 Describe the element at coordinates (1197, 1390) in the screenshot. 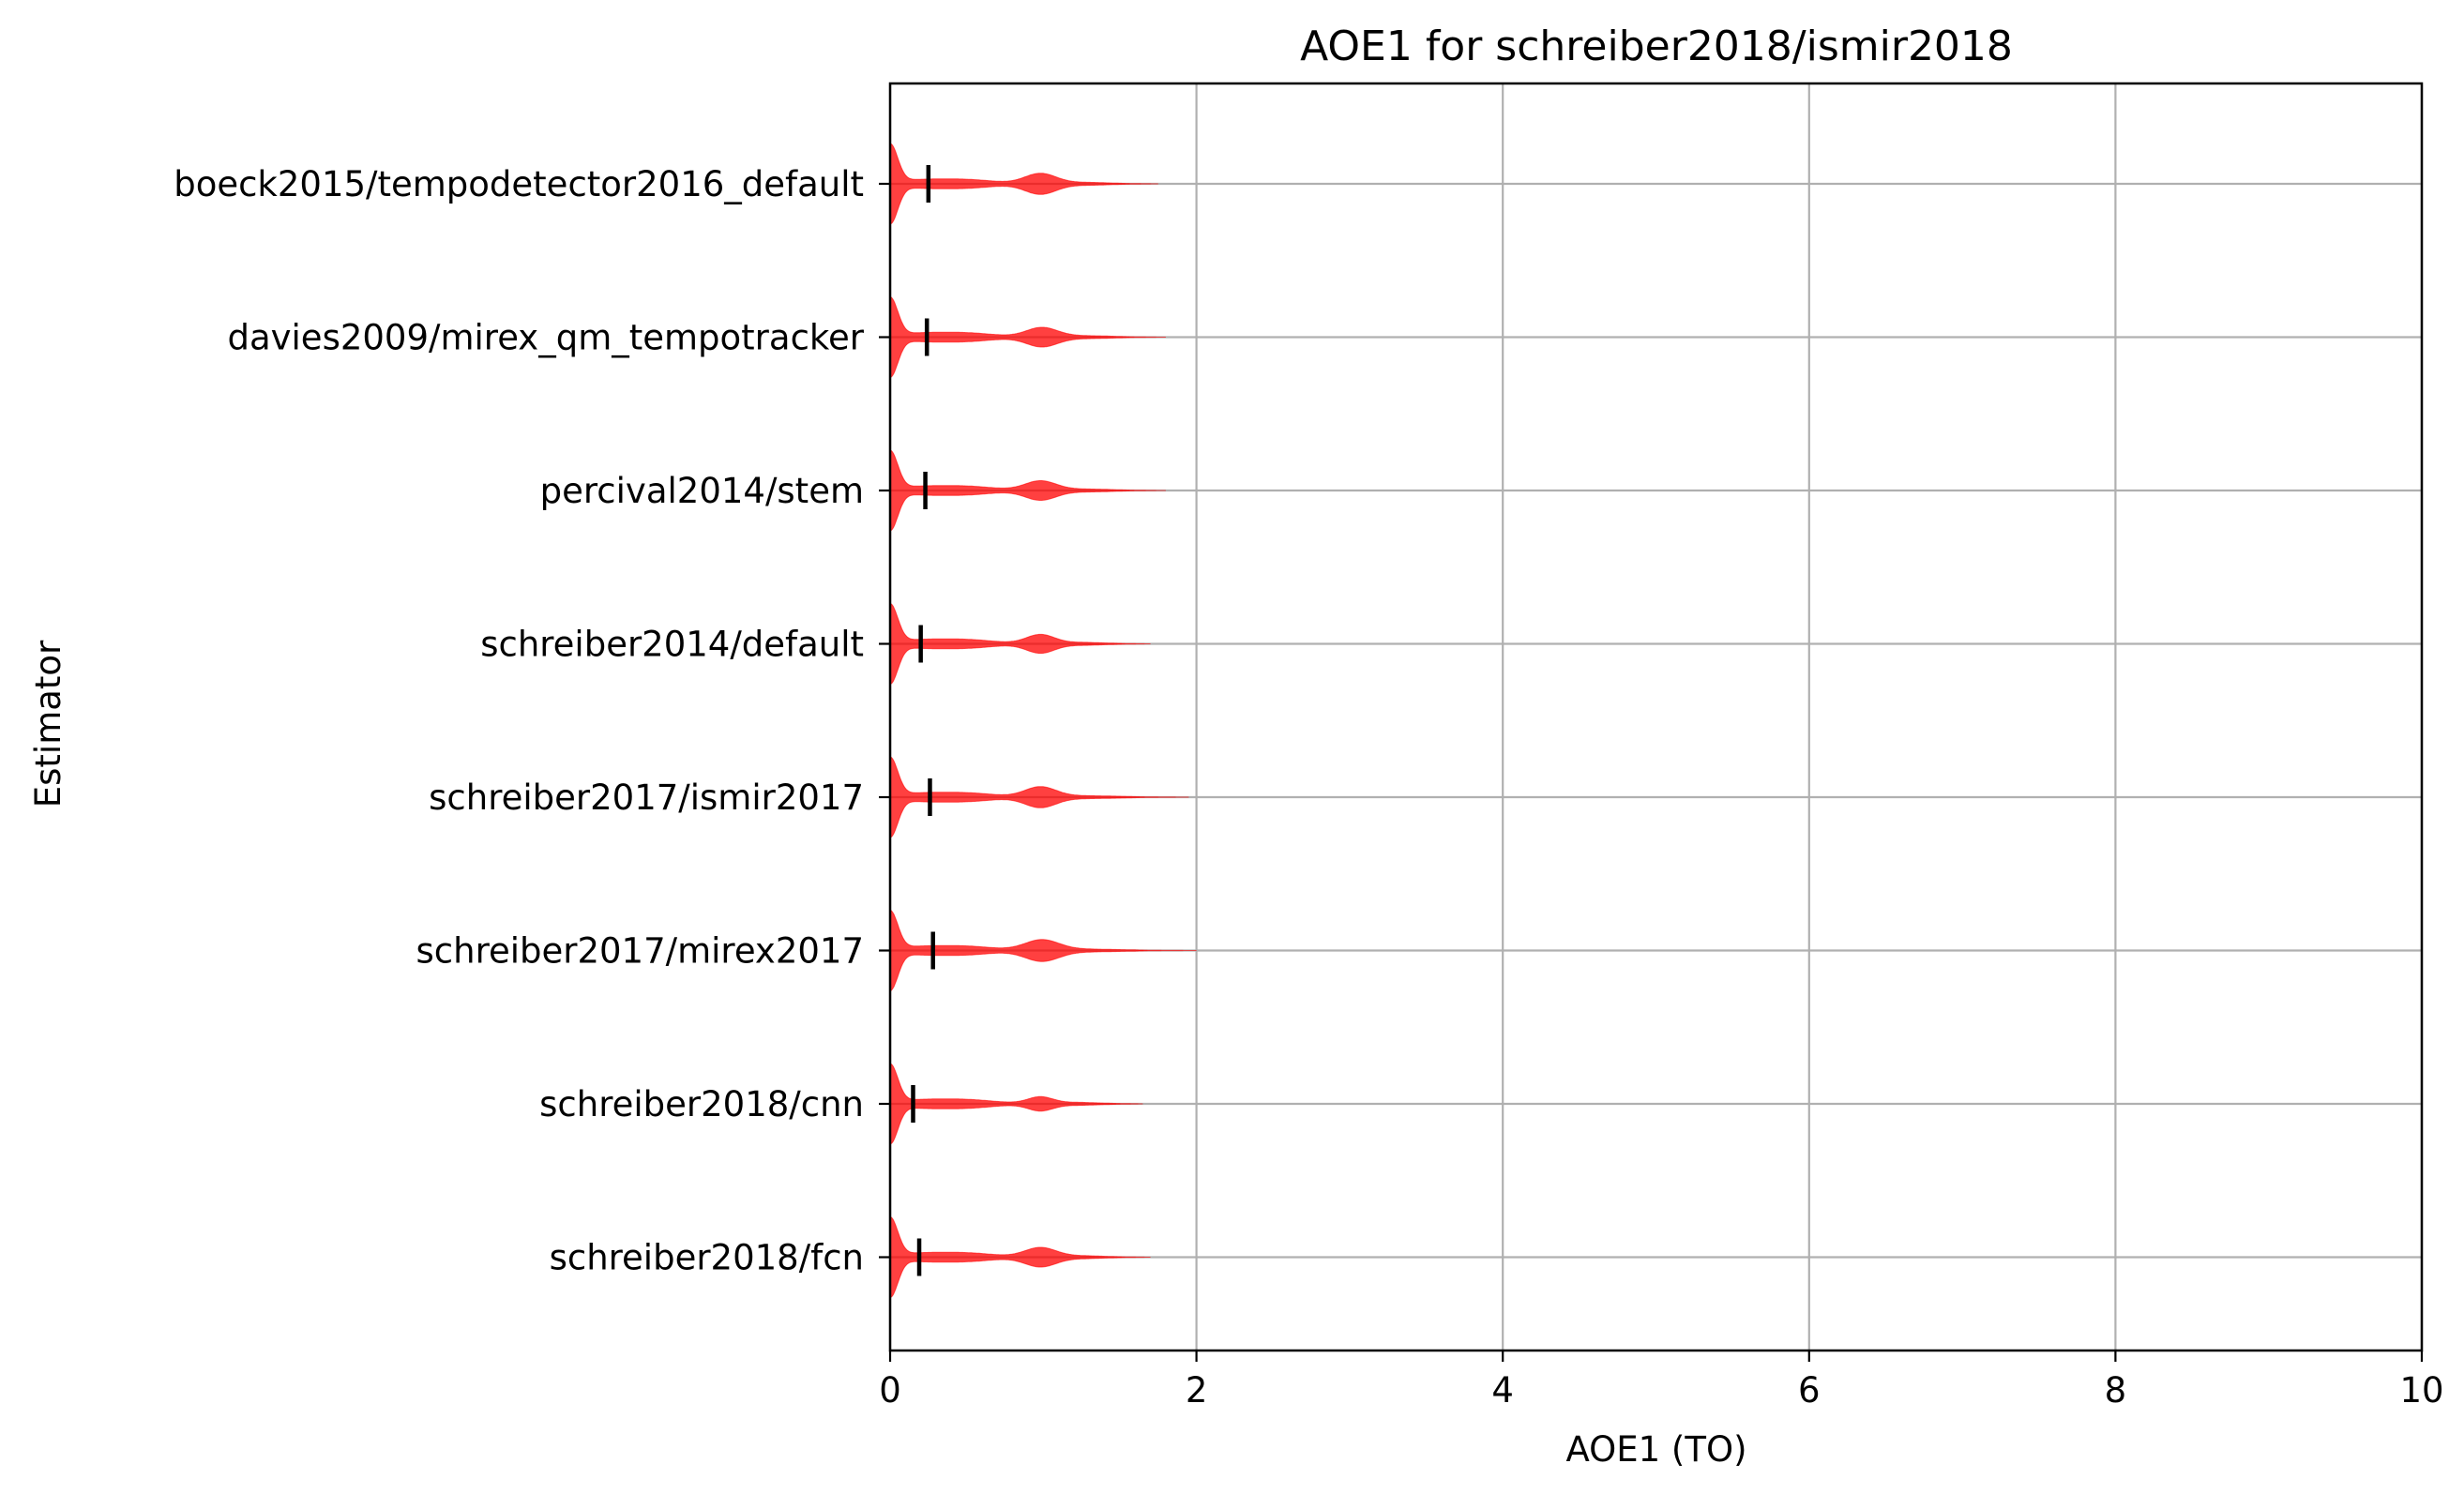

I see `x-tick-label: 2` at that location.